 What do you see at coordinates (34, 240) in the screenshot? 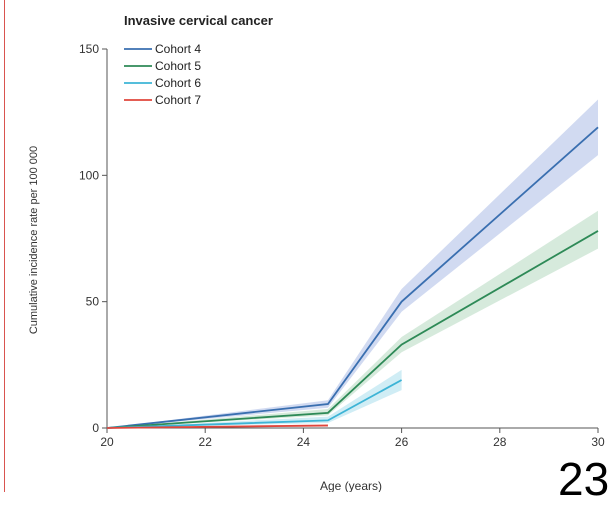
I see `y-axis-label: Cumulative incidence rate per 100 000` at bounding box center [34, 240].